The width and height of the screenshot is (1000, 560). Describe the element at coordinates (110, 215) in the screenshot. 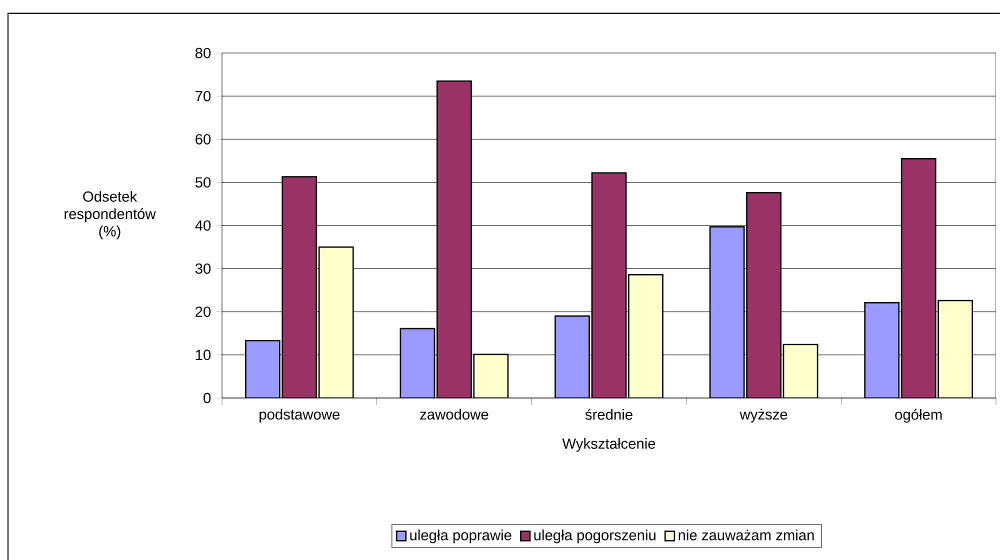

I see `y-axis-title: Odsetek respondentów (%)` at that location.